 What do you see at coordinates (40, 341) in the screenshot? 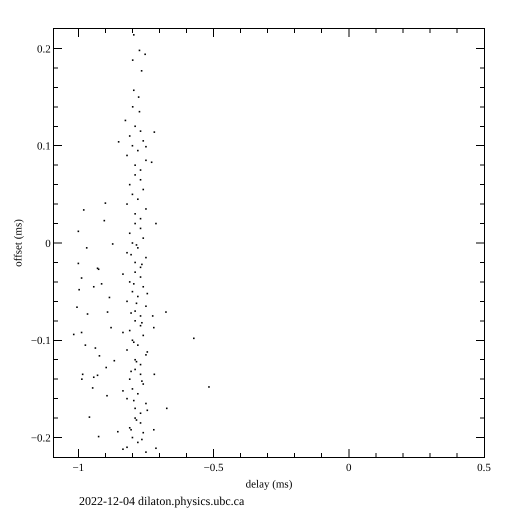
I see `y-tick-label: −0.1` at bounding box center [40, 341].